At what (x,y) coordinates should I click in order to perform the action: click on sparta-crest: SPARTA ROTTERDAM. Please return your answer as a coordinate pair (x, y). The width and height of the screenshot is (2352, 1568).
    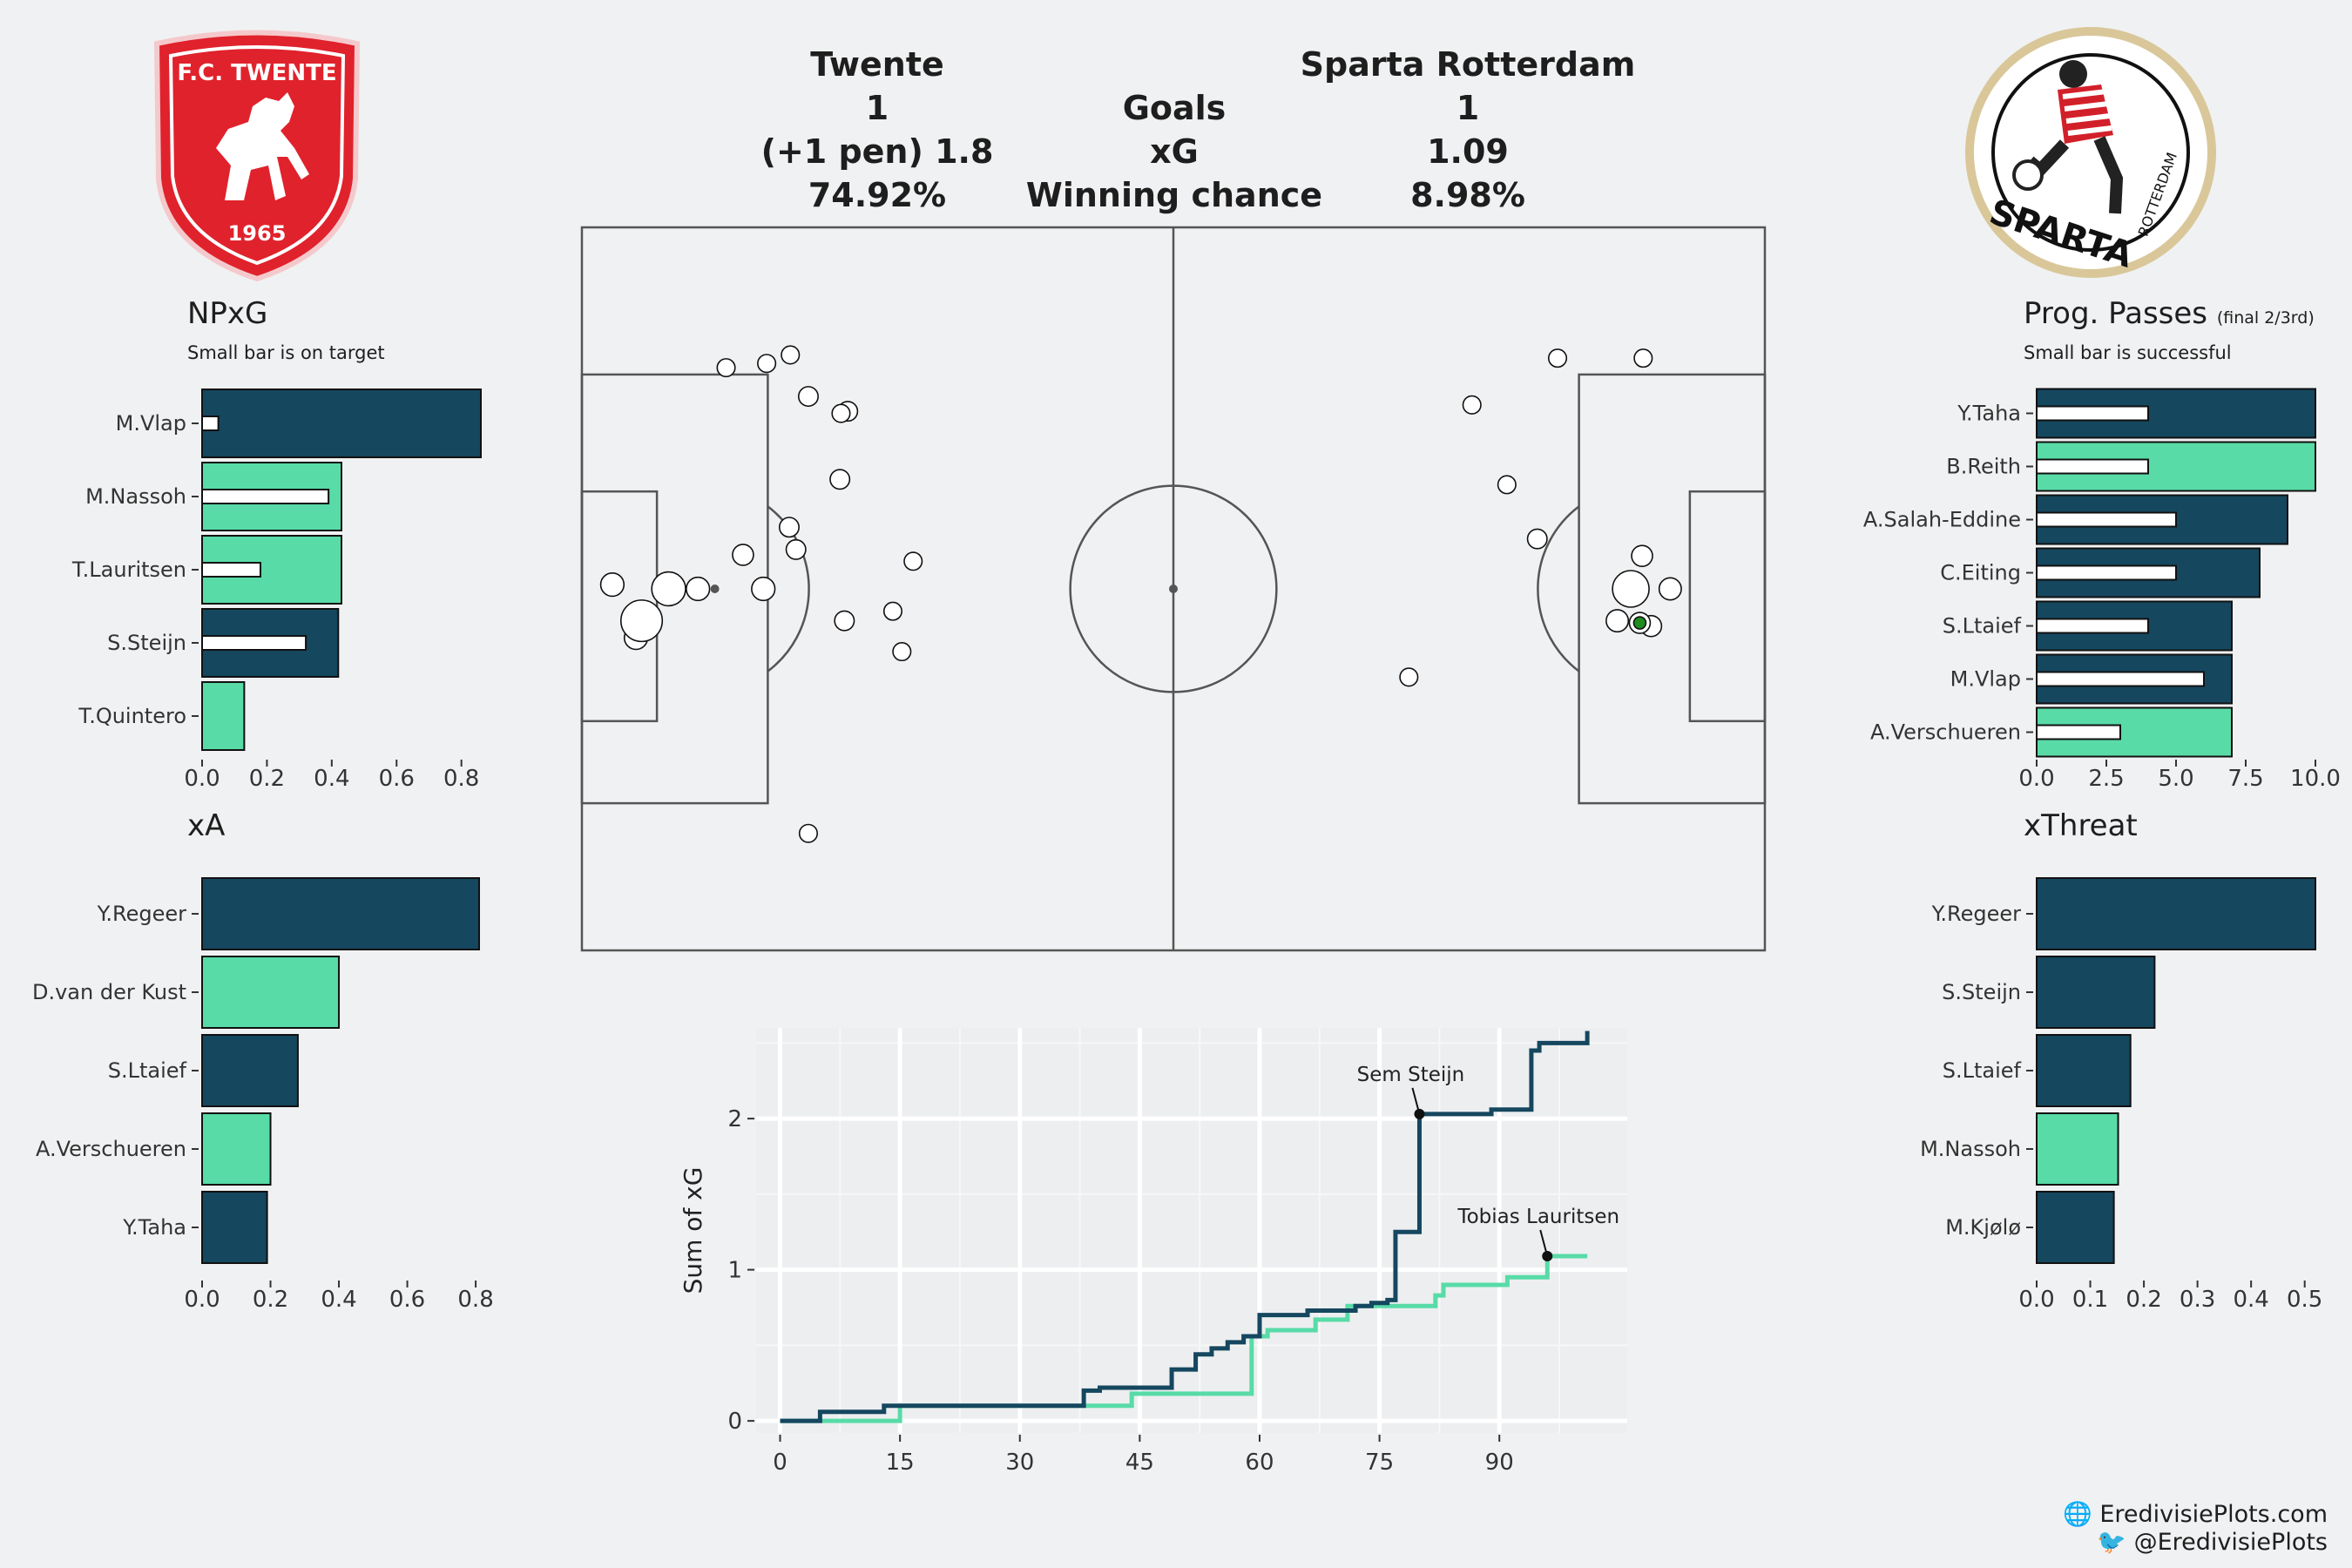
    Looking at the image, I should click on (2090, 152).